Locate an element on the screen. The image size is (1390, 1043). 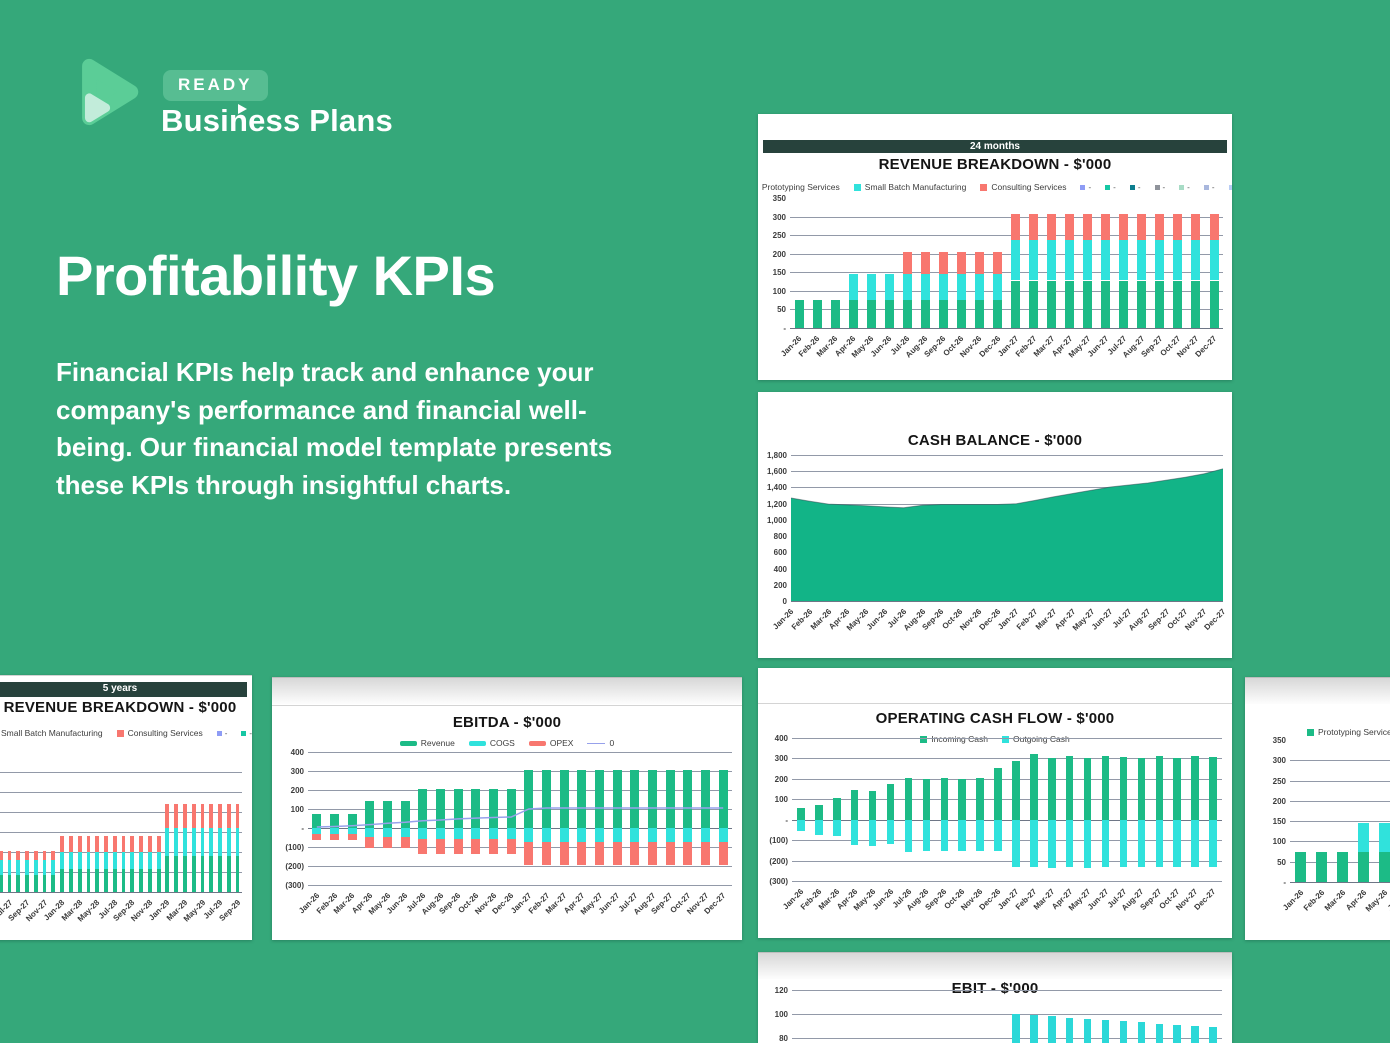
y-tick-label: 400 is located at coordinates (781, 738).